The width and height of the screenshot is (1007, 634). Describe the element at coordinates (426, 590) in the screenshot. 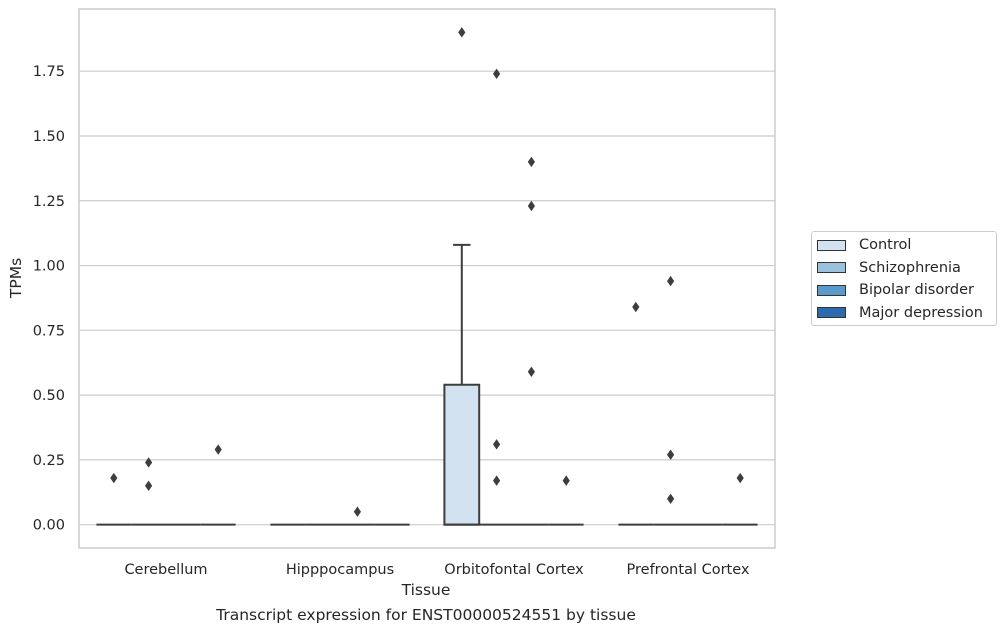

I see `x-axis-label: Tissue` at that location.